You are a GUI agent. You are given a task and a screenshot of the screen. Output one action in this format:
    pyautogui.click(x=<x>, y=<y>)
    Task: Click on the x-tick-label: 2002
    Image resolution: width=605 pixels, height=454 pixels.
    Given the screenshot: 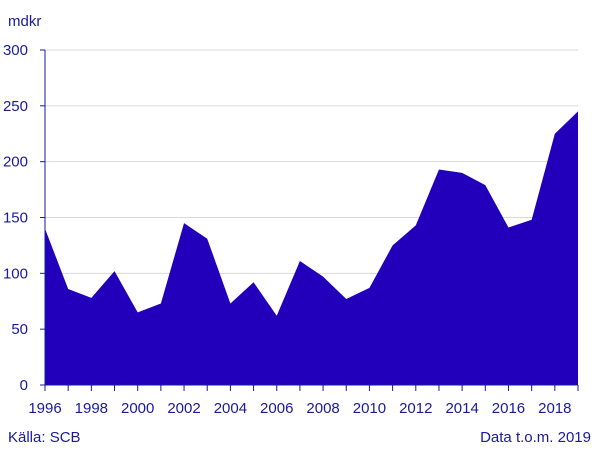 What is the action you would take?
    pyautogui.click(x=183, y=408)
    